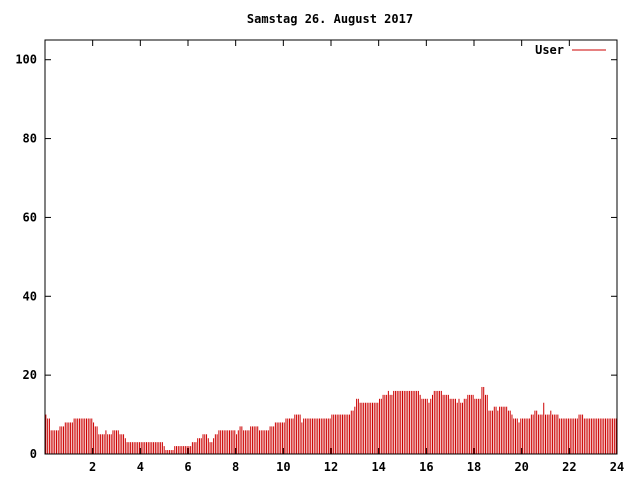  Describe the element at coordinates (331, 420) in the screenshot. I see `bars-group` at that location.